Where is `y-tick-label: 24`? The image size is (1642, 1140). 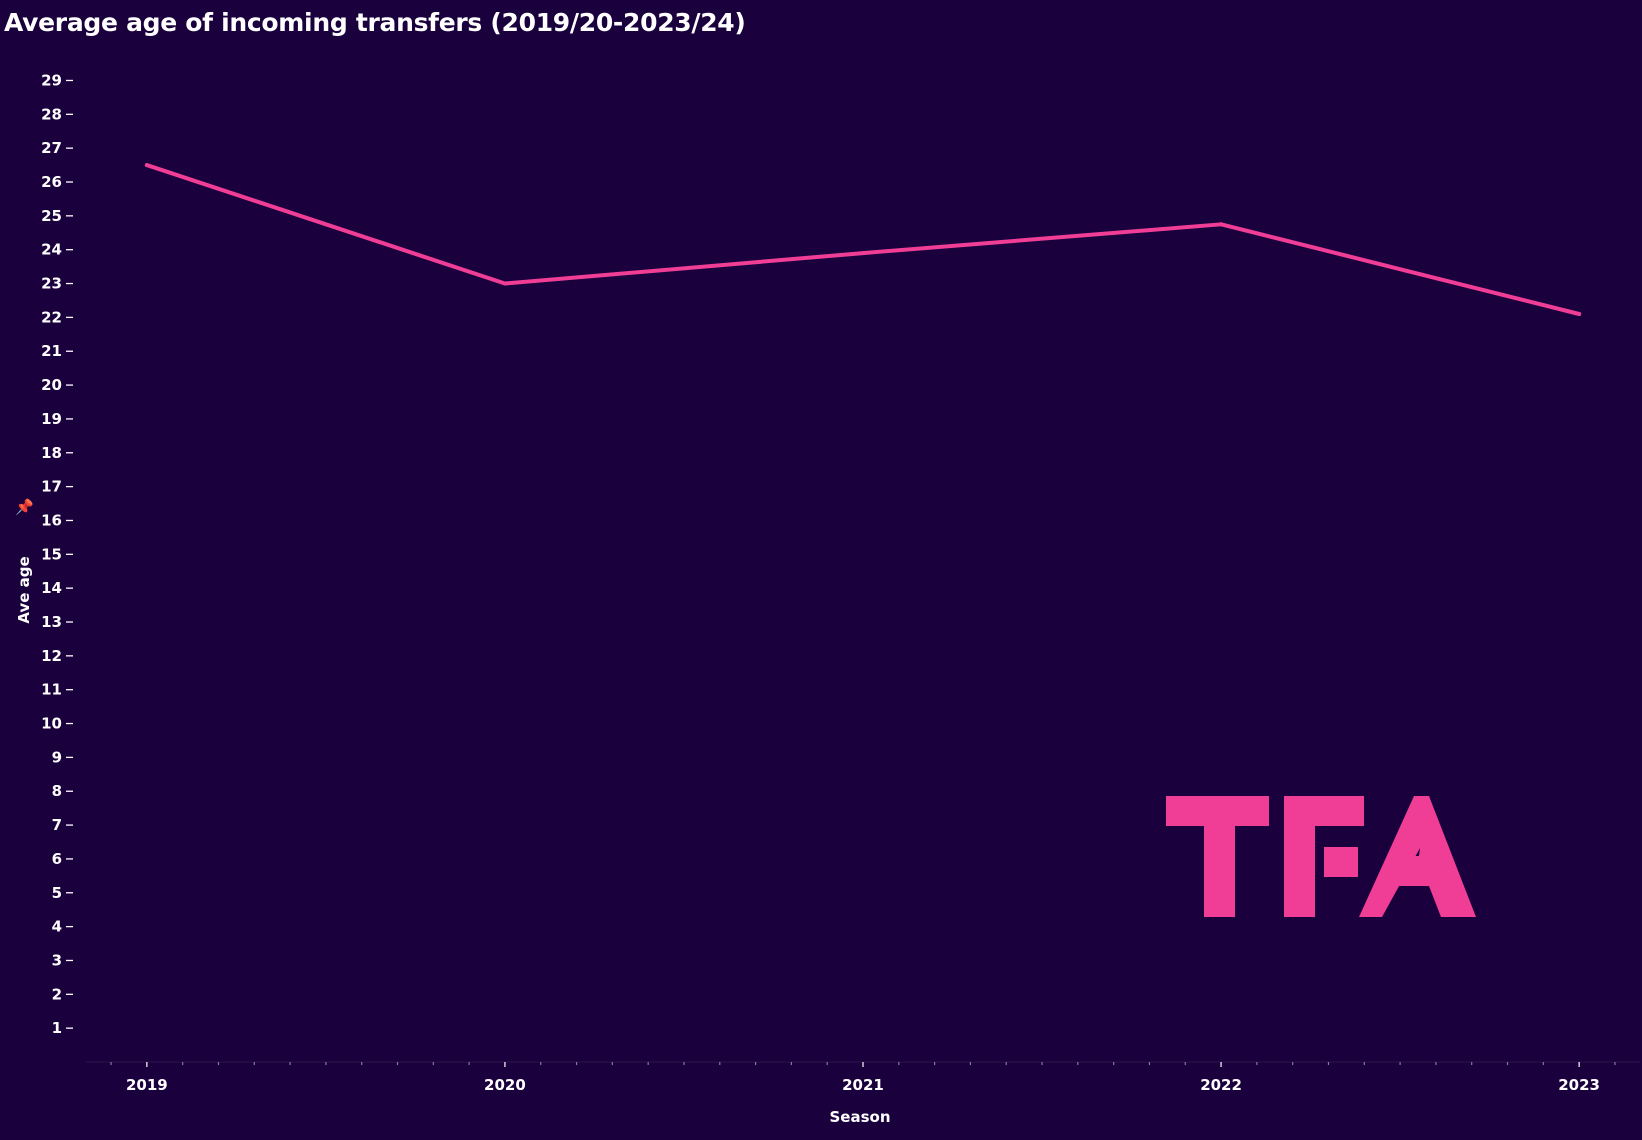
y-tick-label: 24 is located at coordinates (51, 250).